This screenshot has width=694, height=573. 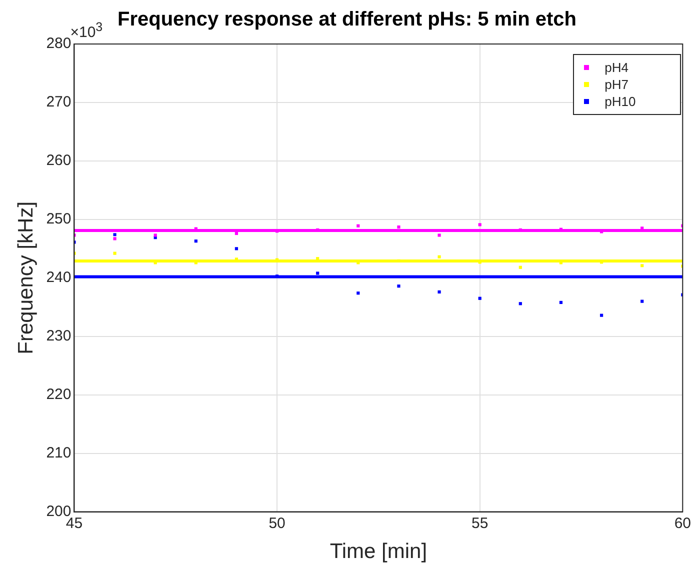 I want to click on x-tick-label: 50, so click(x=277, y=523).